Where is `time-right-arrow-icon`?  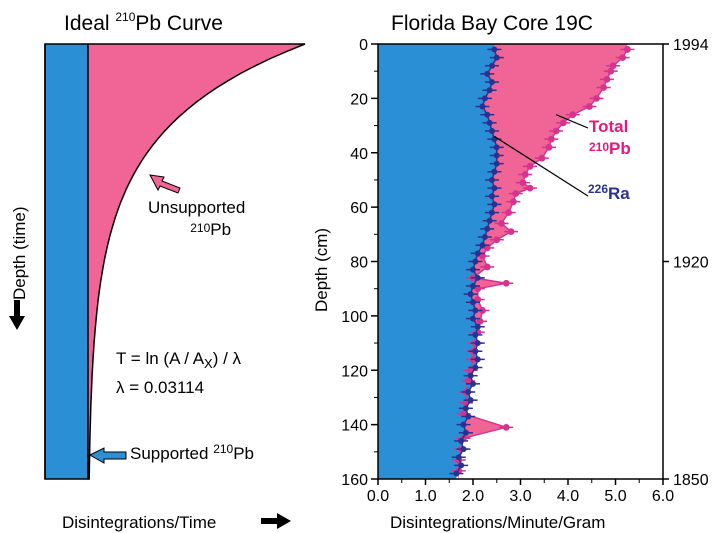 time-right-arrow-icon is located at coordinates (276, 521).